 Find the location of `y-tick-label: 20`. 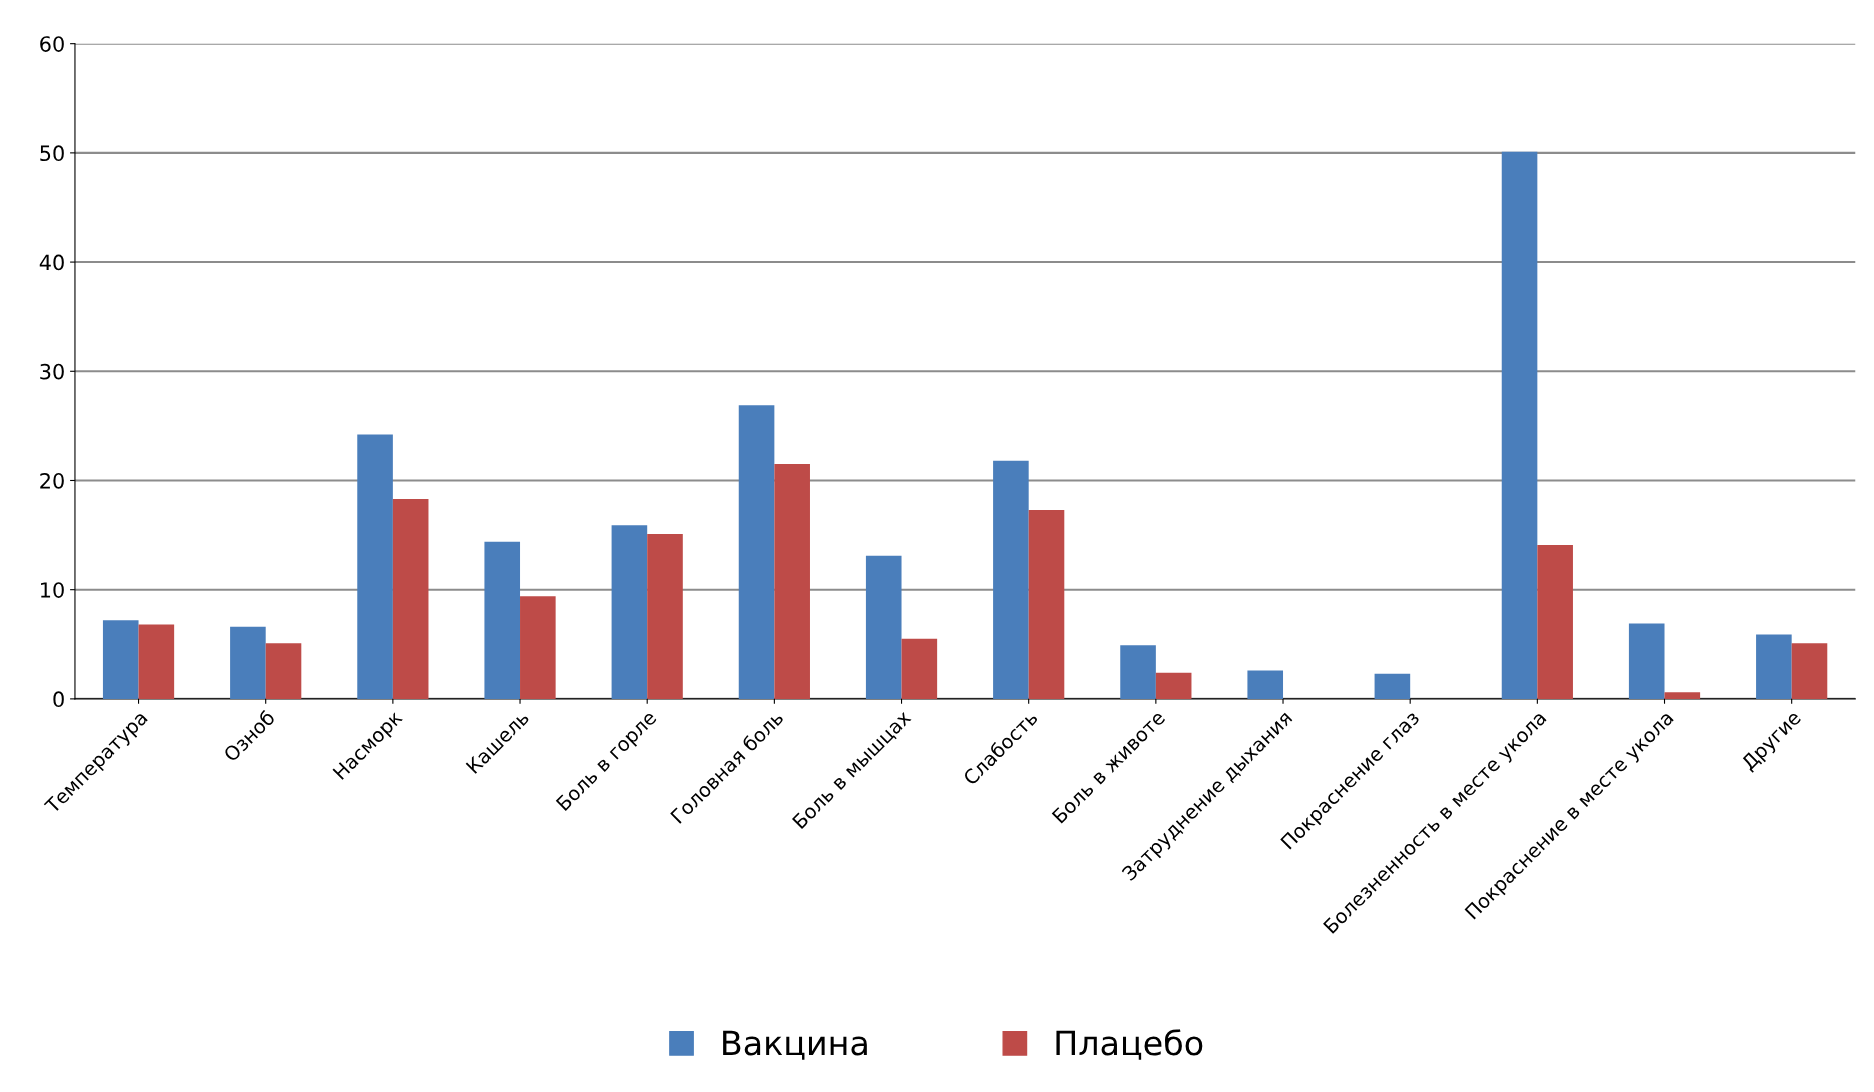

y-tick-label: 20 is located at coordinates (52, 480).